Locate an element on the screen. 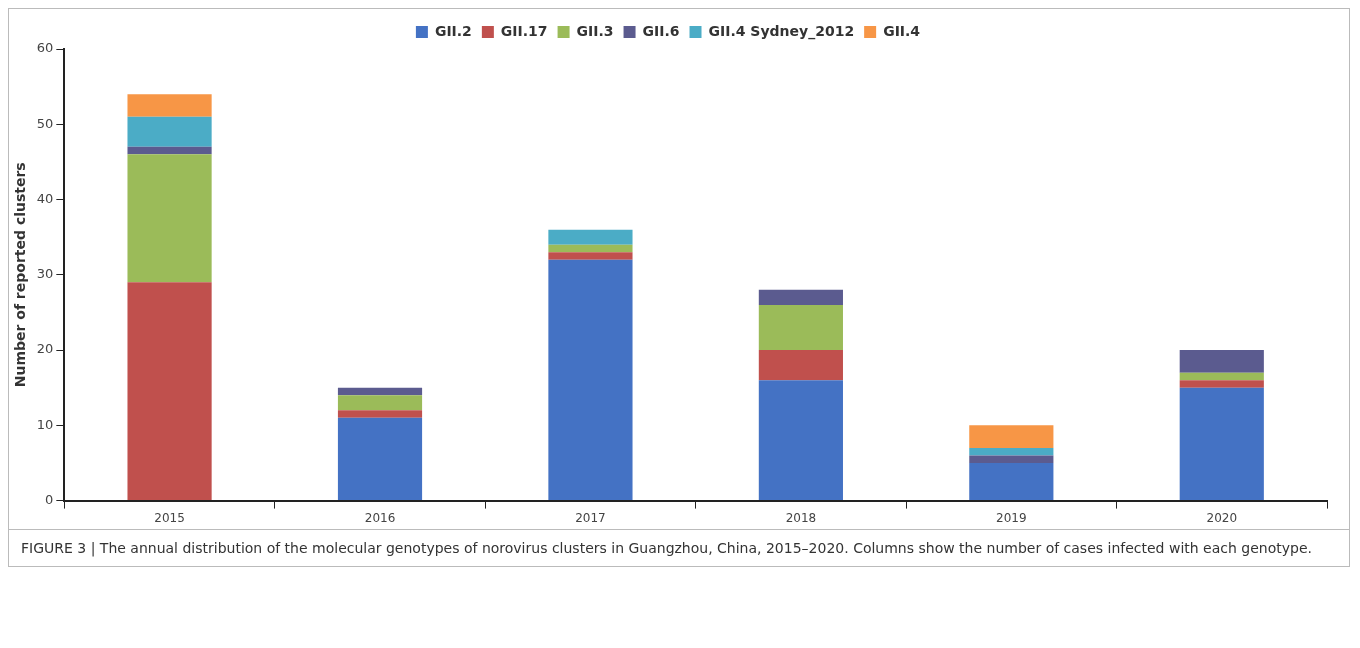 Image resolution: width=1360 pixels, height=648 pixels. caption: FIGURE 3 | The annual distribution of the molecular genotypes of norovirus clusters in Guangzhou, China, 2015–2020. Columns show the number of cases infected with each genotype. is located at coordinates (679, 547).